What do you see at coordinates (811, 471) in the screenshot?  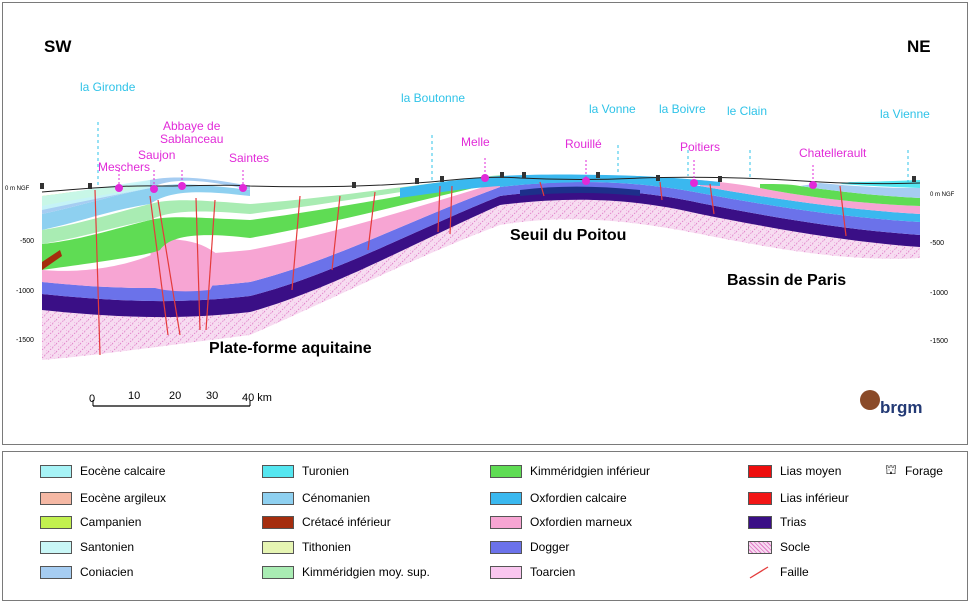 I see `legend-label: Lias moyen` at bounding box center [811, 471].